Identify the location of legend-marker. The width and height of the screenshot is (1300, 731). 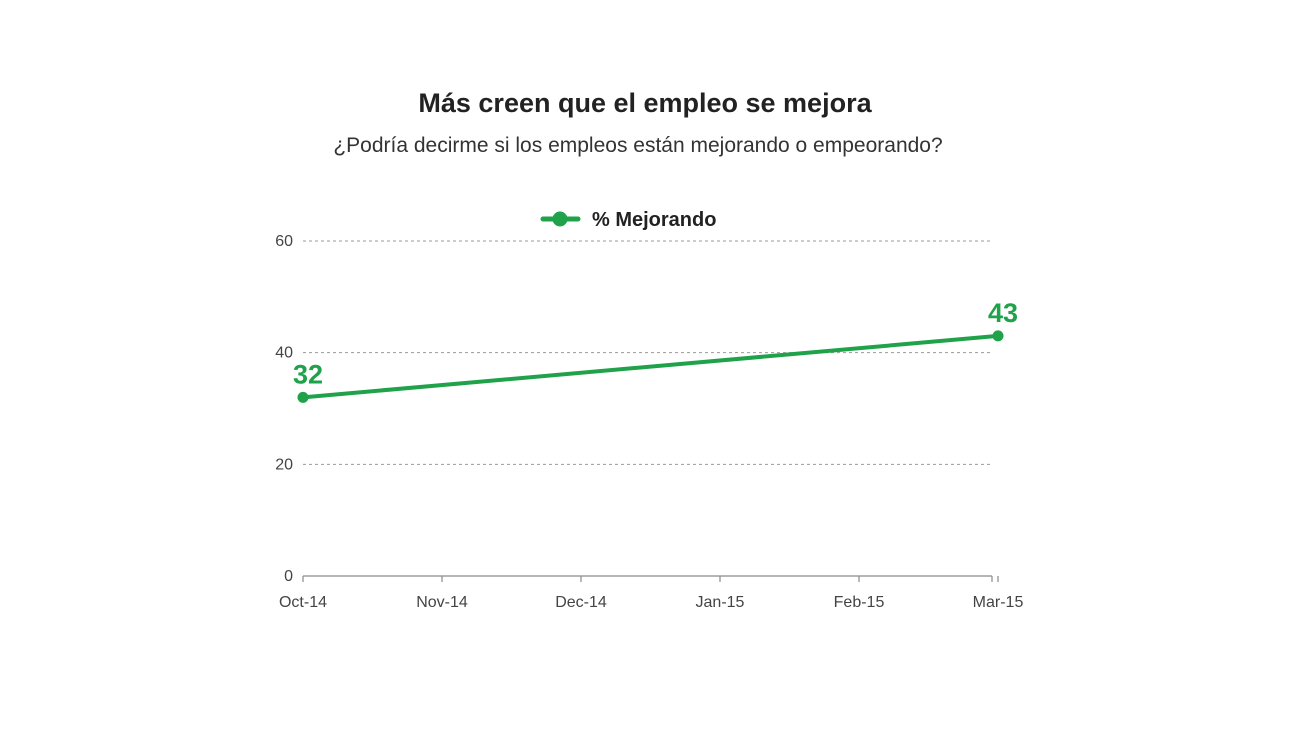
(560, 219).